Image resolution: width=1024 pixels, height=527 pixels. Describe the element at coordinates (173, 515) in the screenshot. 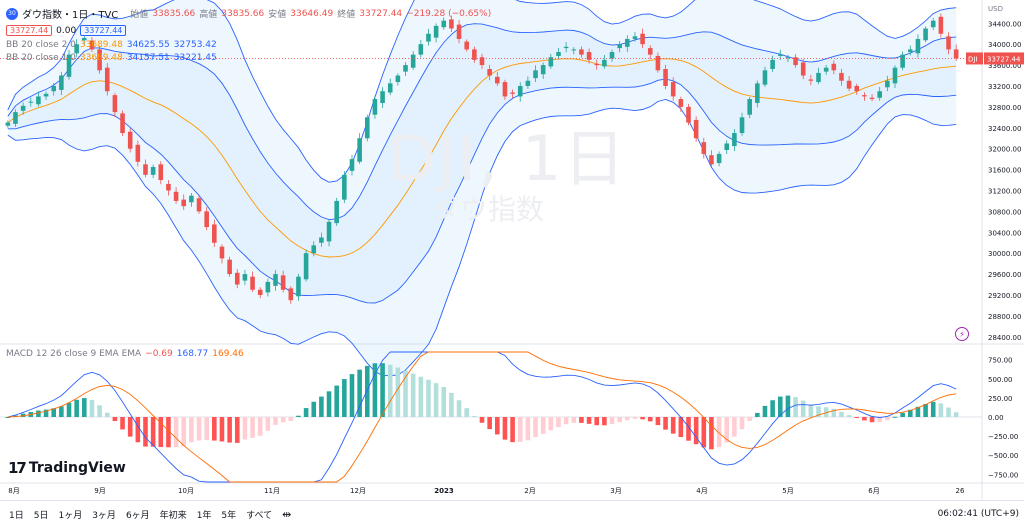

I see `range-ytd: 年初来` at that location.